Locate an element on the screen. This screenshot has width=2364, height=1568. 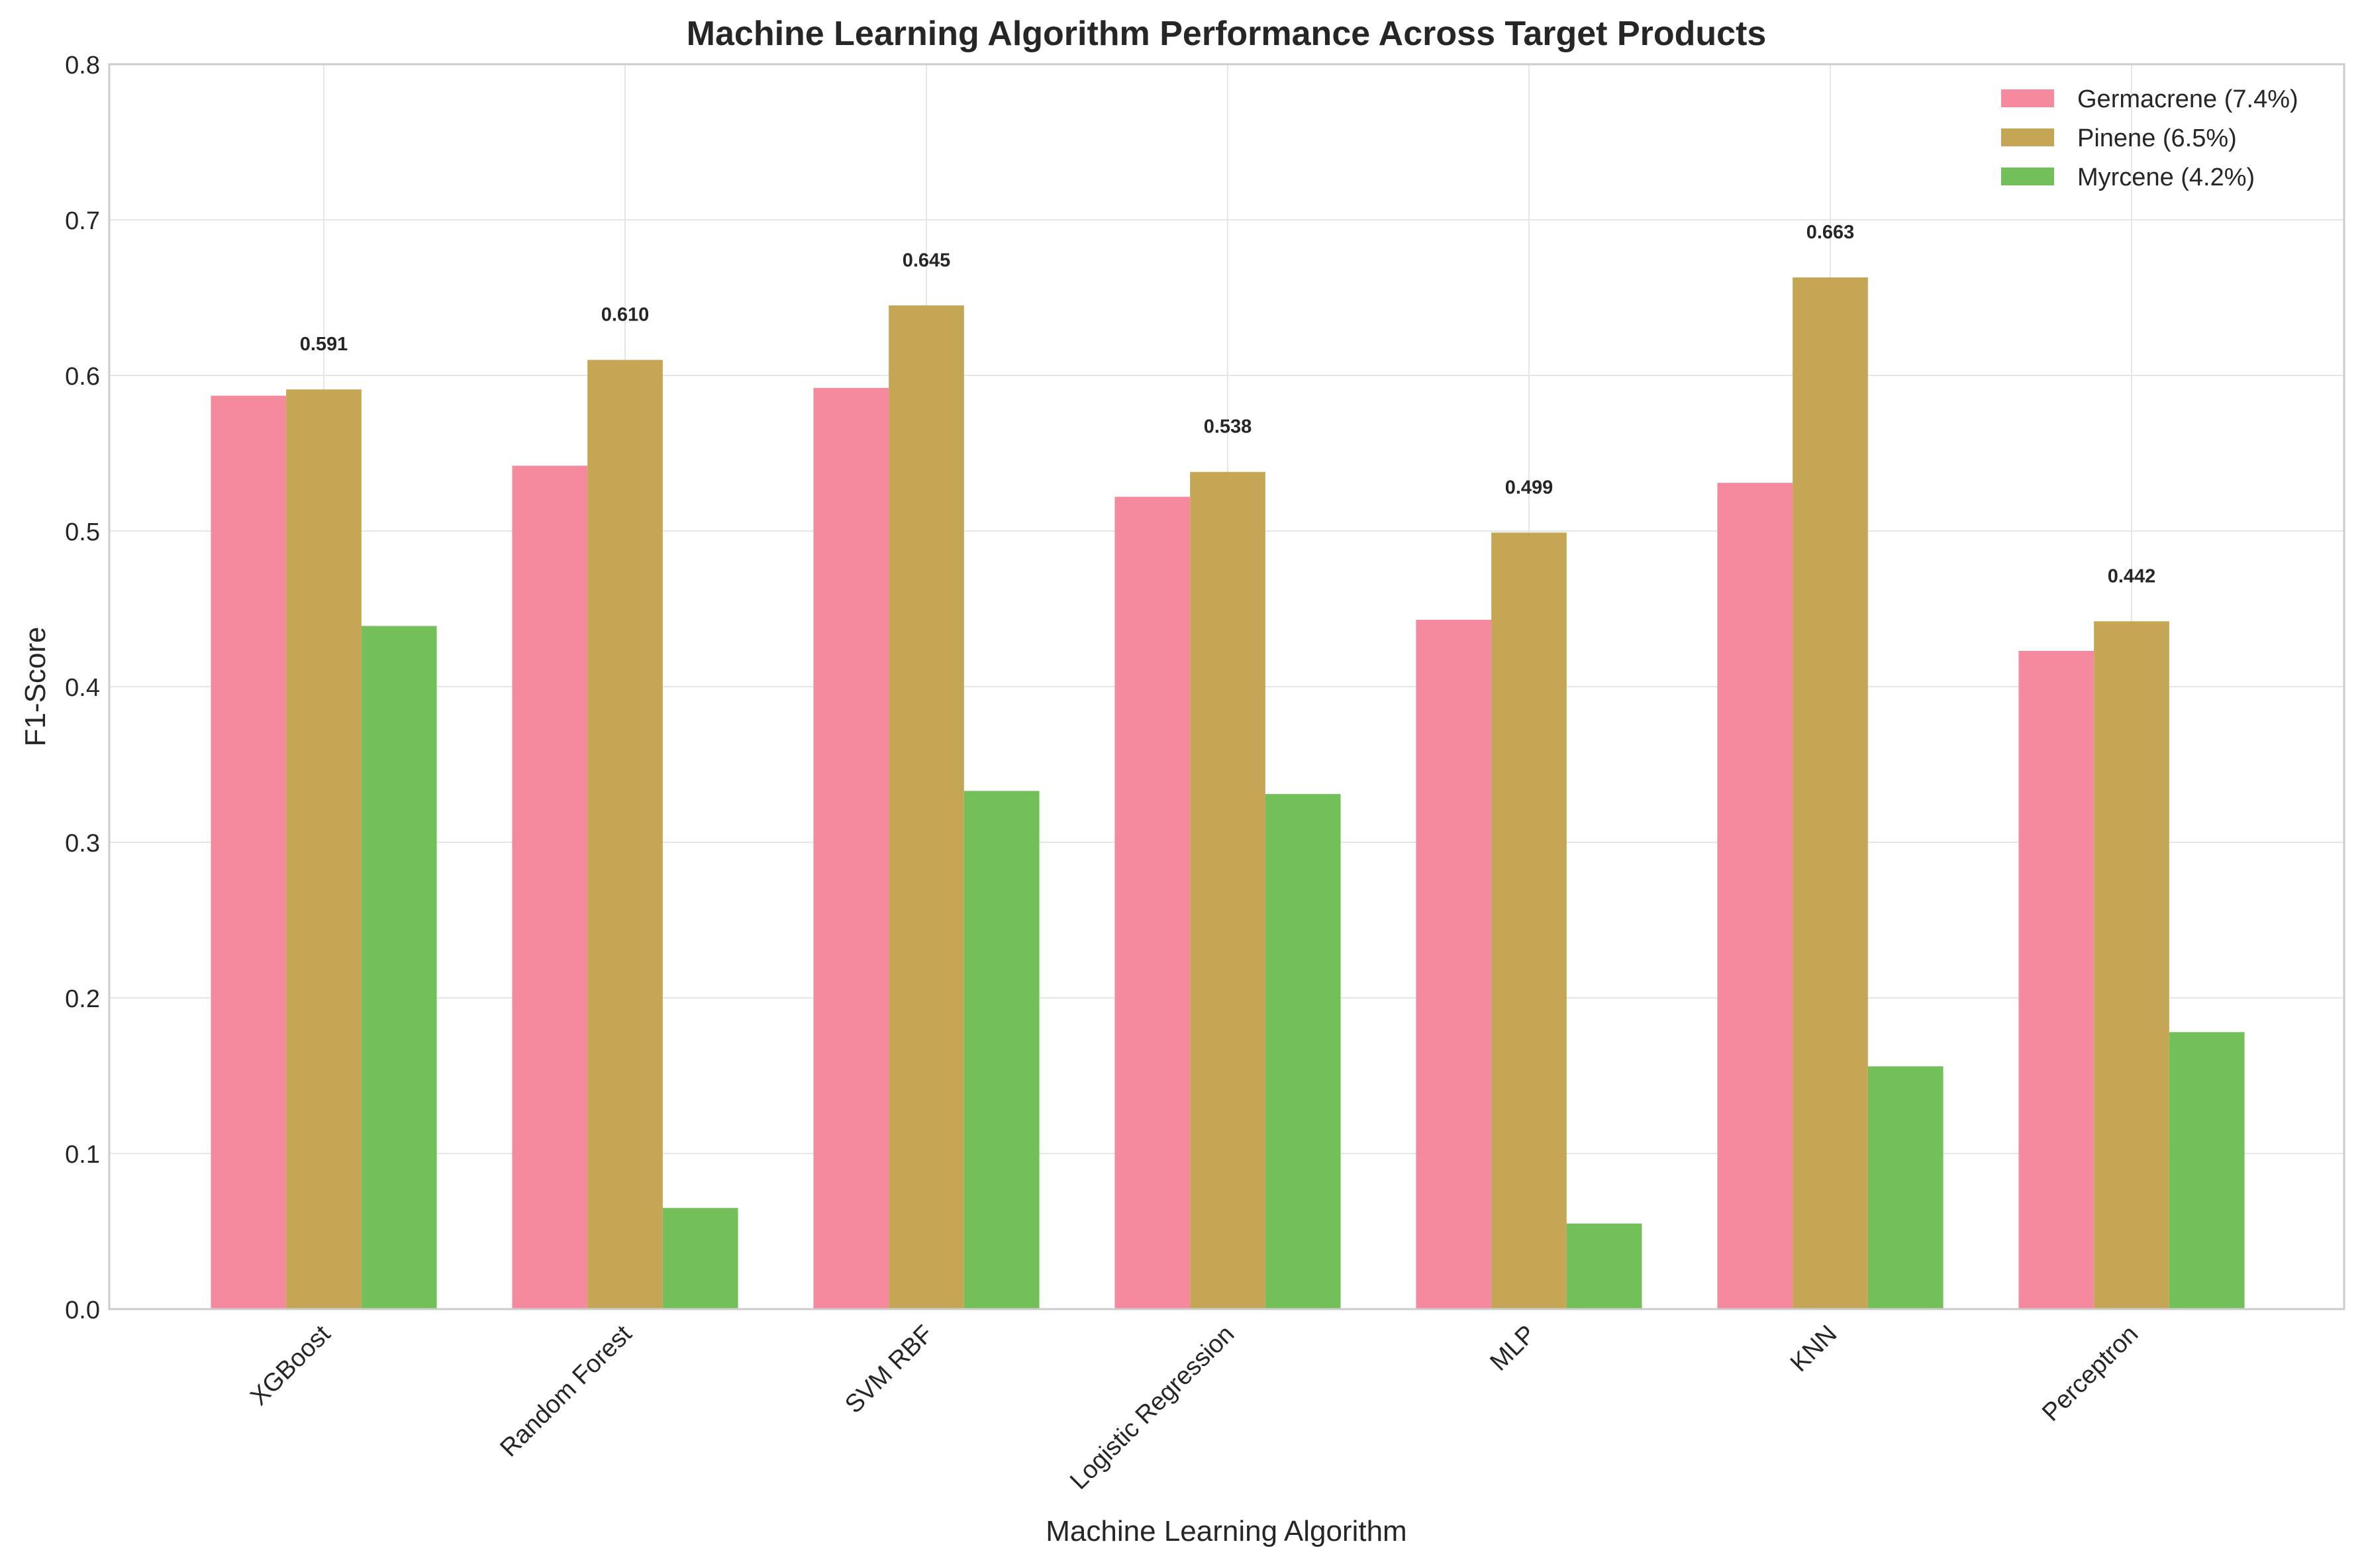
y-tick-label: 0.4 is located at coordinates (82, 688).